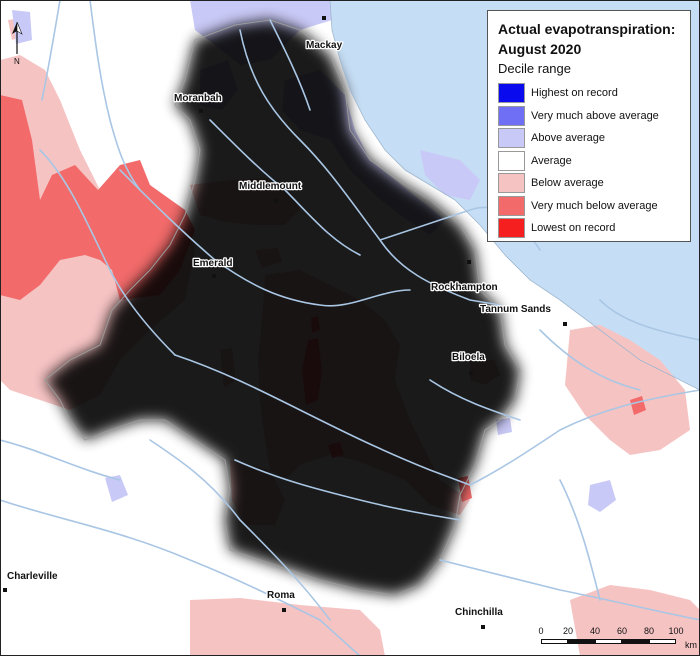 The height and width of the screenshot is (656, 700). Describe the element at coordinates (324, 34) in the screenshot. I see `town-mackay: Mackay` at that location.